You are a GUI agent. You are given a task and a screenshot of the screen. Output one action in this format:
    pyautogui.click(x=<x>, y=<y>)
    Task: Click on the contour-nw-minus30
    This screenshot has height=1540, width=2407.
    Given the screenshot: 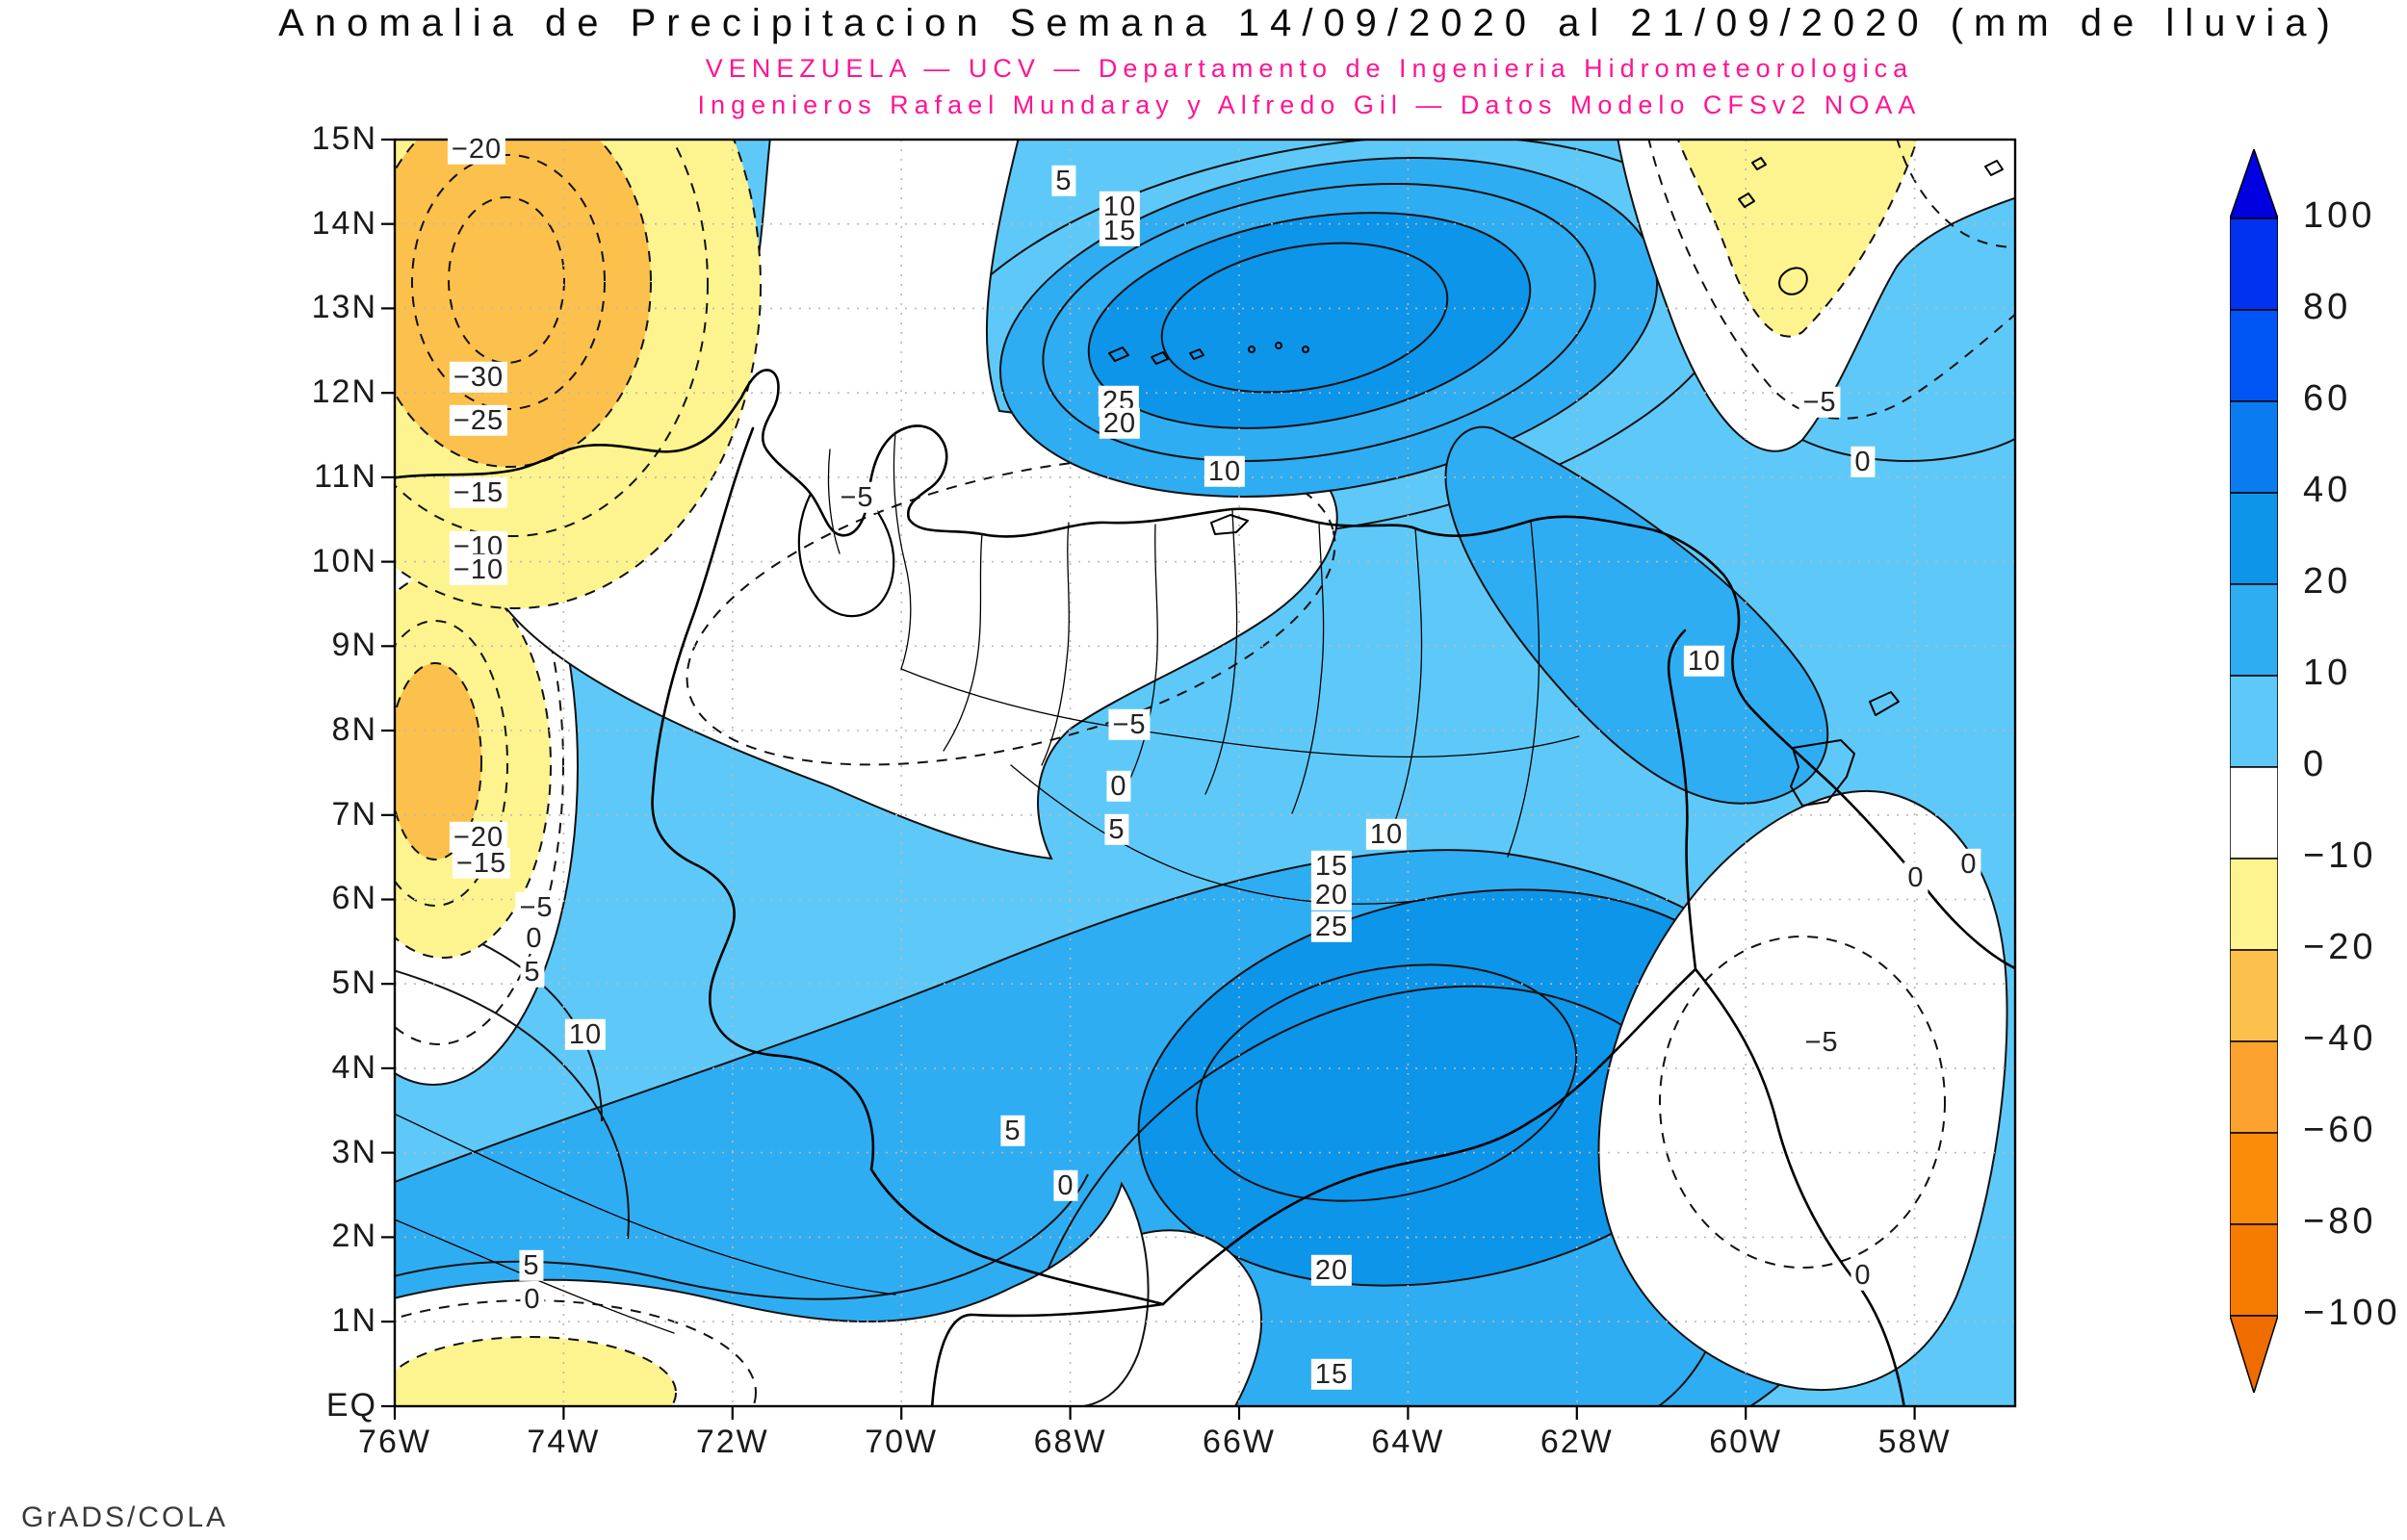 What is the action you would take?
    pyautogui.click(x=506, y=280)
    